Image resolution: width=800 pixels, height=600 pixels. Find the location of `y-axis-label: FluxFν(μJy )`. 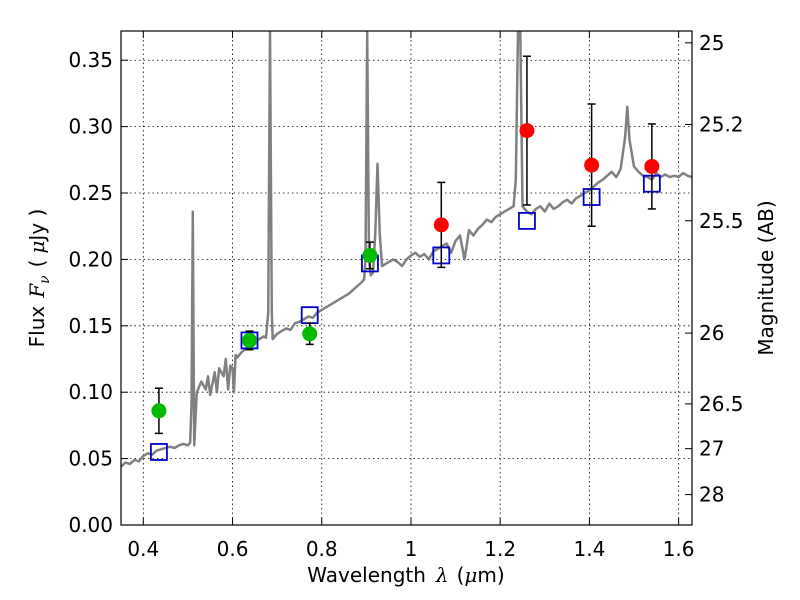

y-axis-label: FluxFν(μJy ) is located at coordinates (39, 278).